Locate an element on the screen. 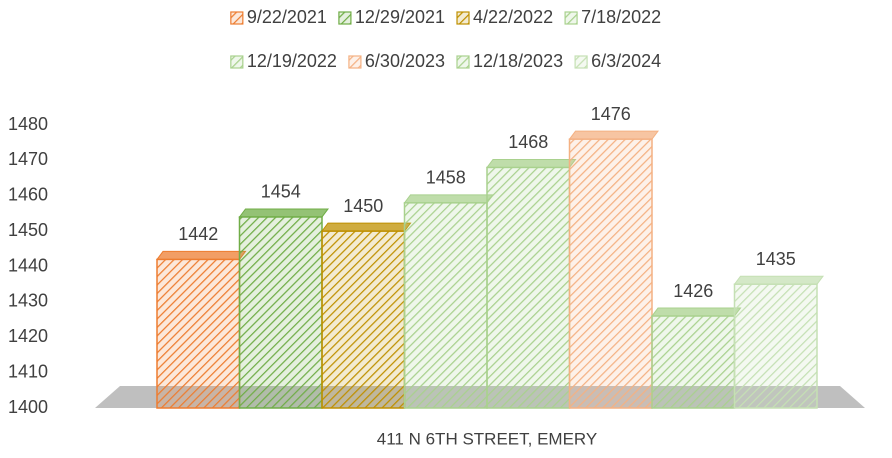  legend-item: 4/22/2022 is located at coordinates (504, 17).